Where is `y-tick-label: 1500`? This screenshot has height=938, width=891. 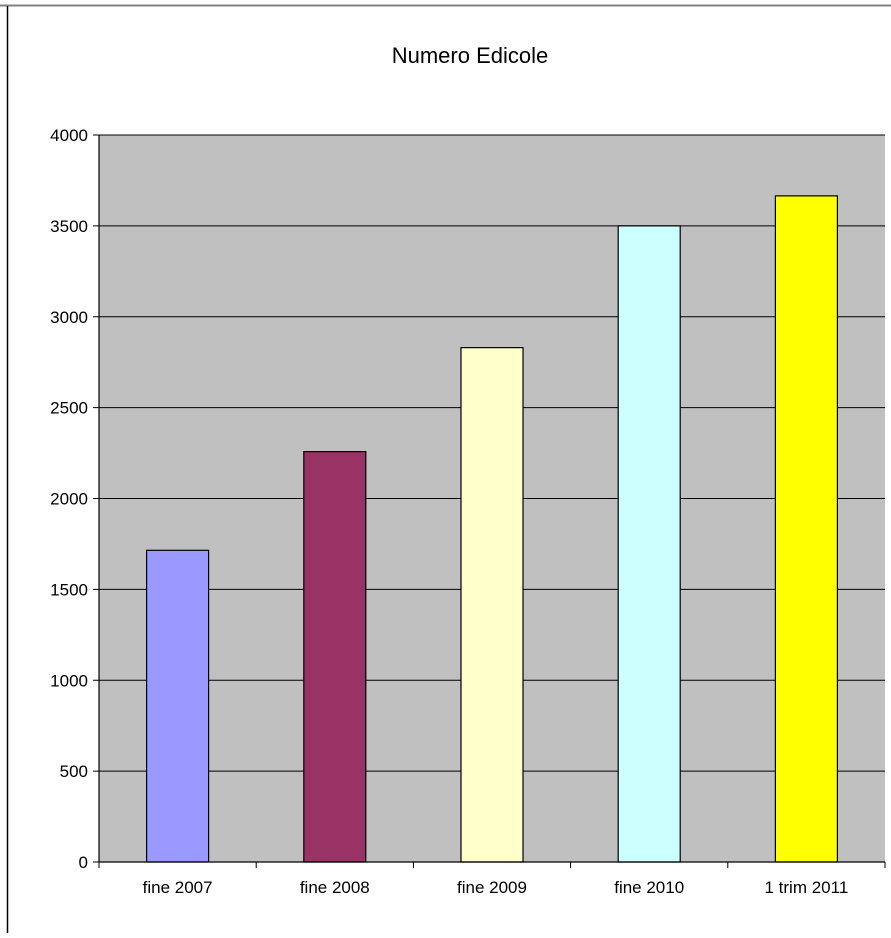
y-tick-label: 1500 is located at coordinates (69, 589).